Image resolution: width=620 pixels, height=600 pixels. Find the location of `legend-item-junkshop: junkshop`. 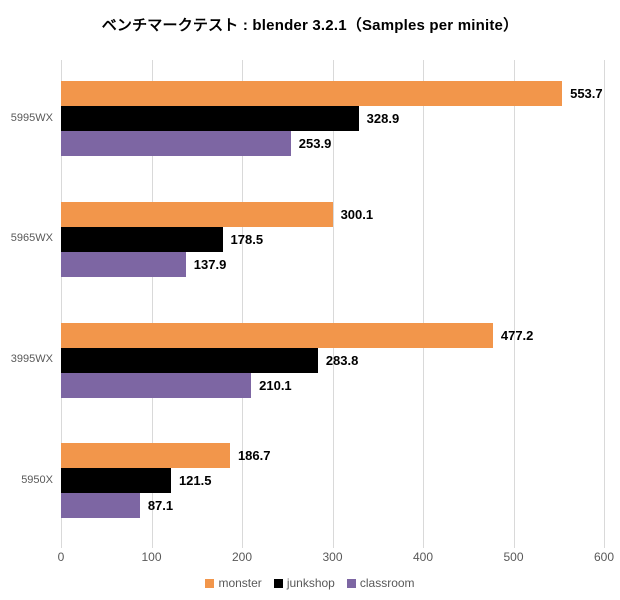

legend-item-junkshop: junkshop is located at coordinates (304, 583).